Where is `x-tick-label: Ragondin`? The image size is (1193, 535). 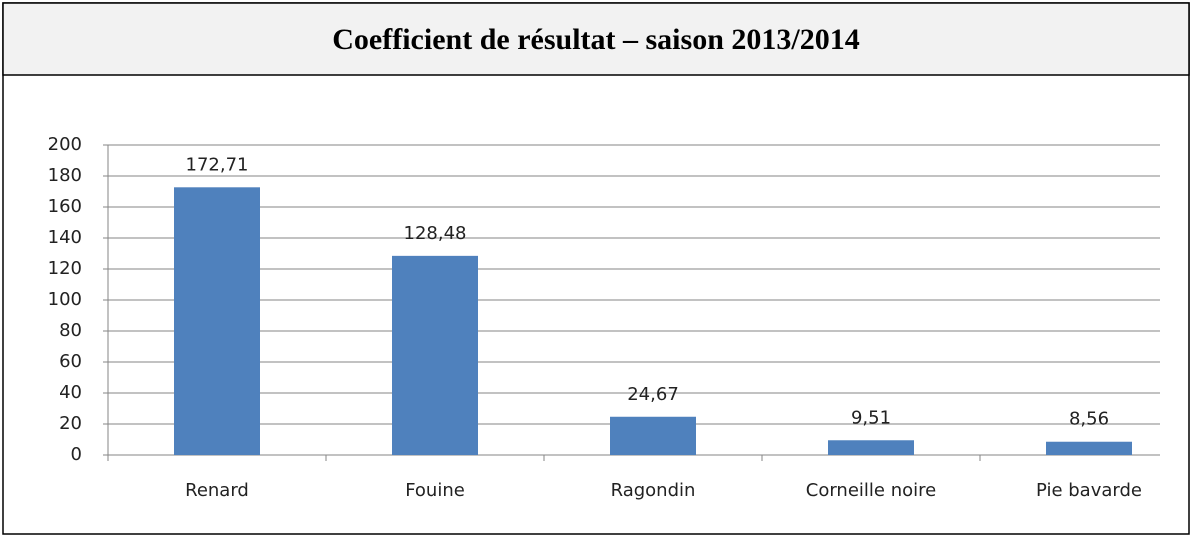 x-tick-label: Ragondin is located at coordinates (653, 490).